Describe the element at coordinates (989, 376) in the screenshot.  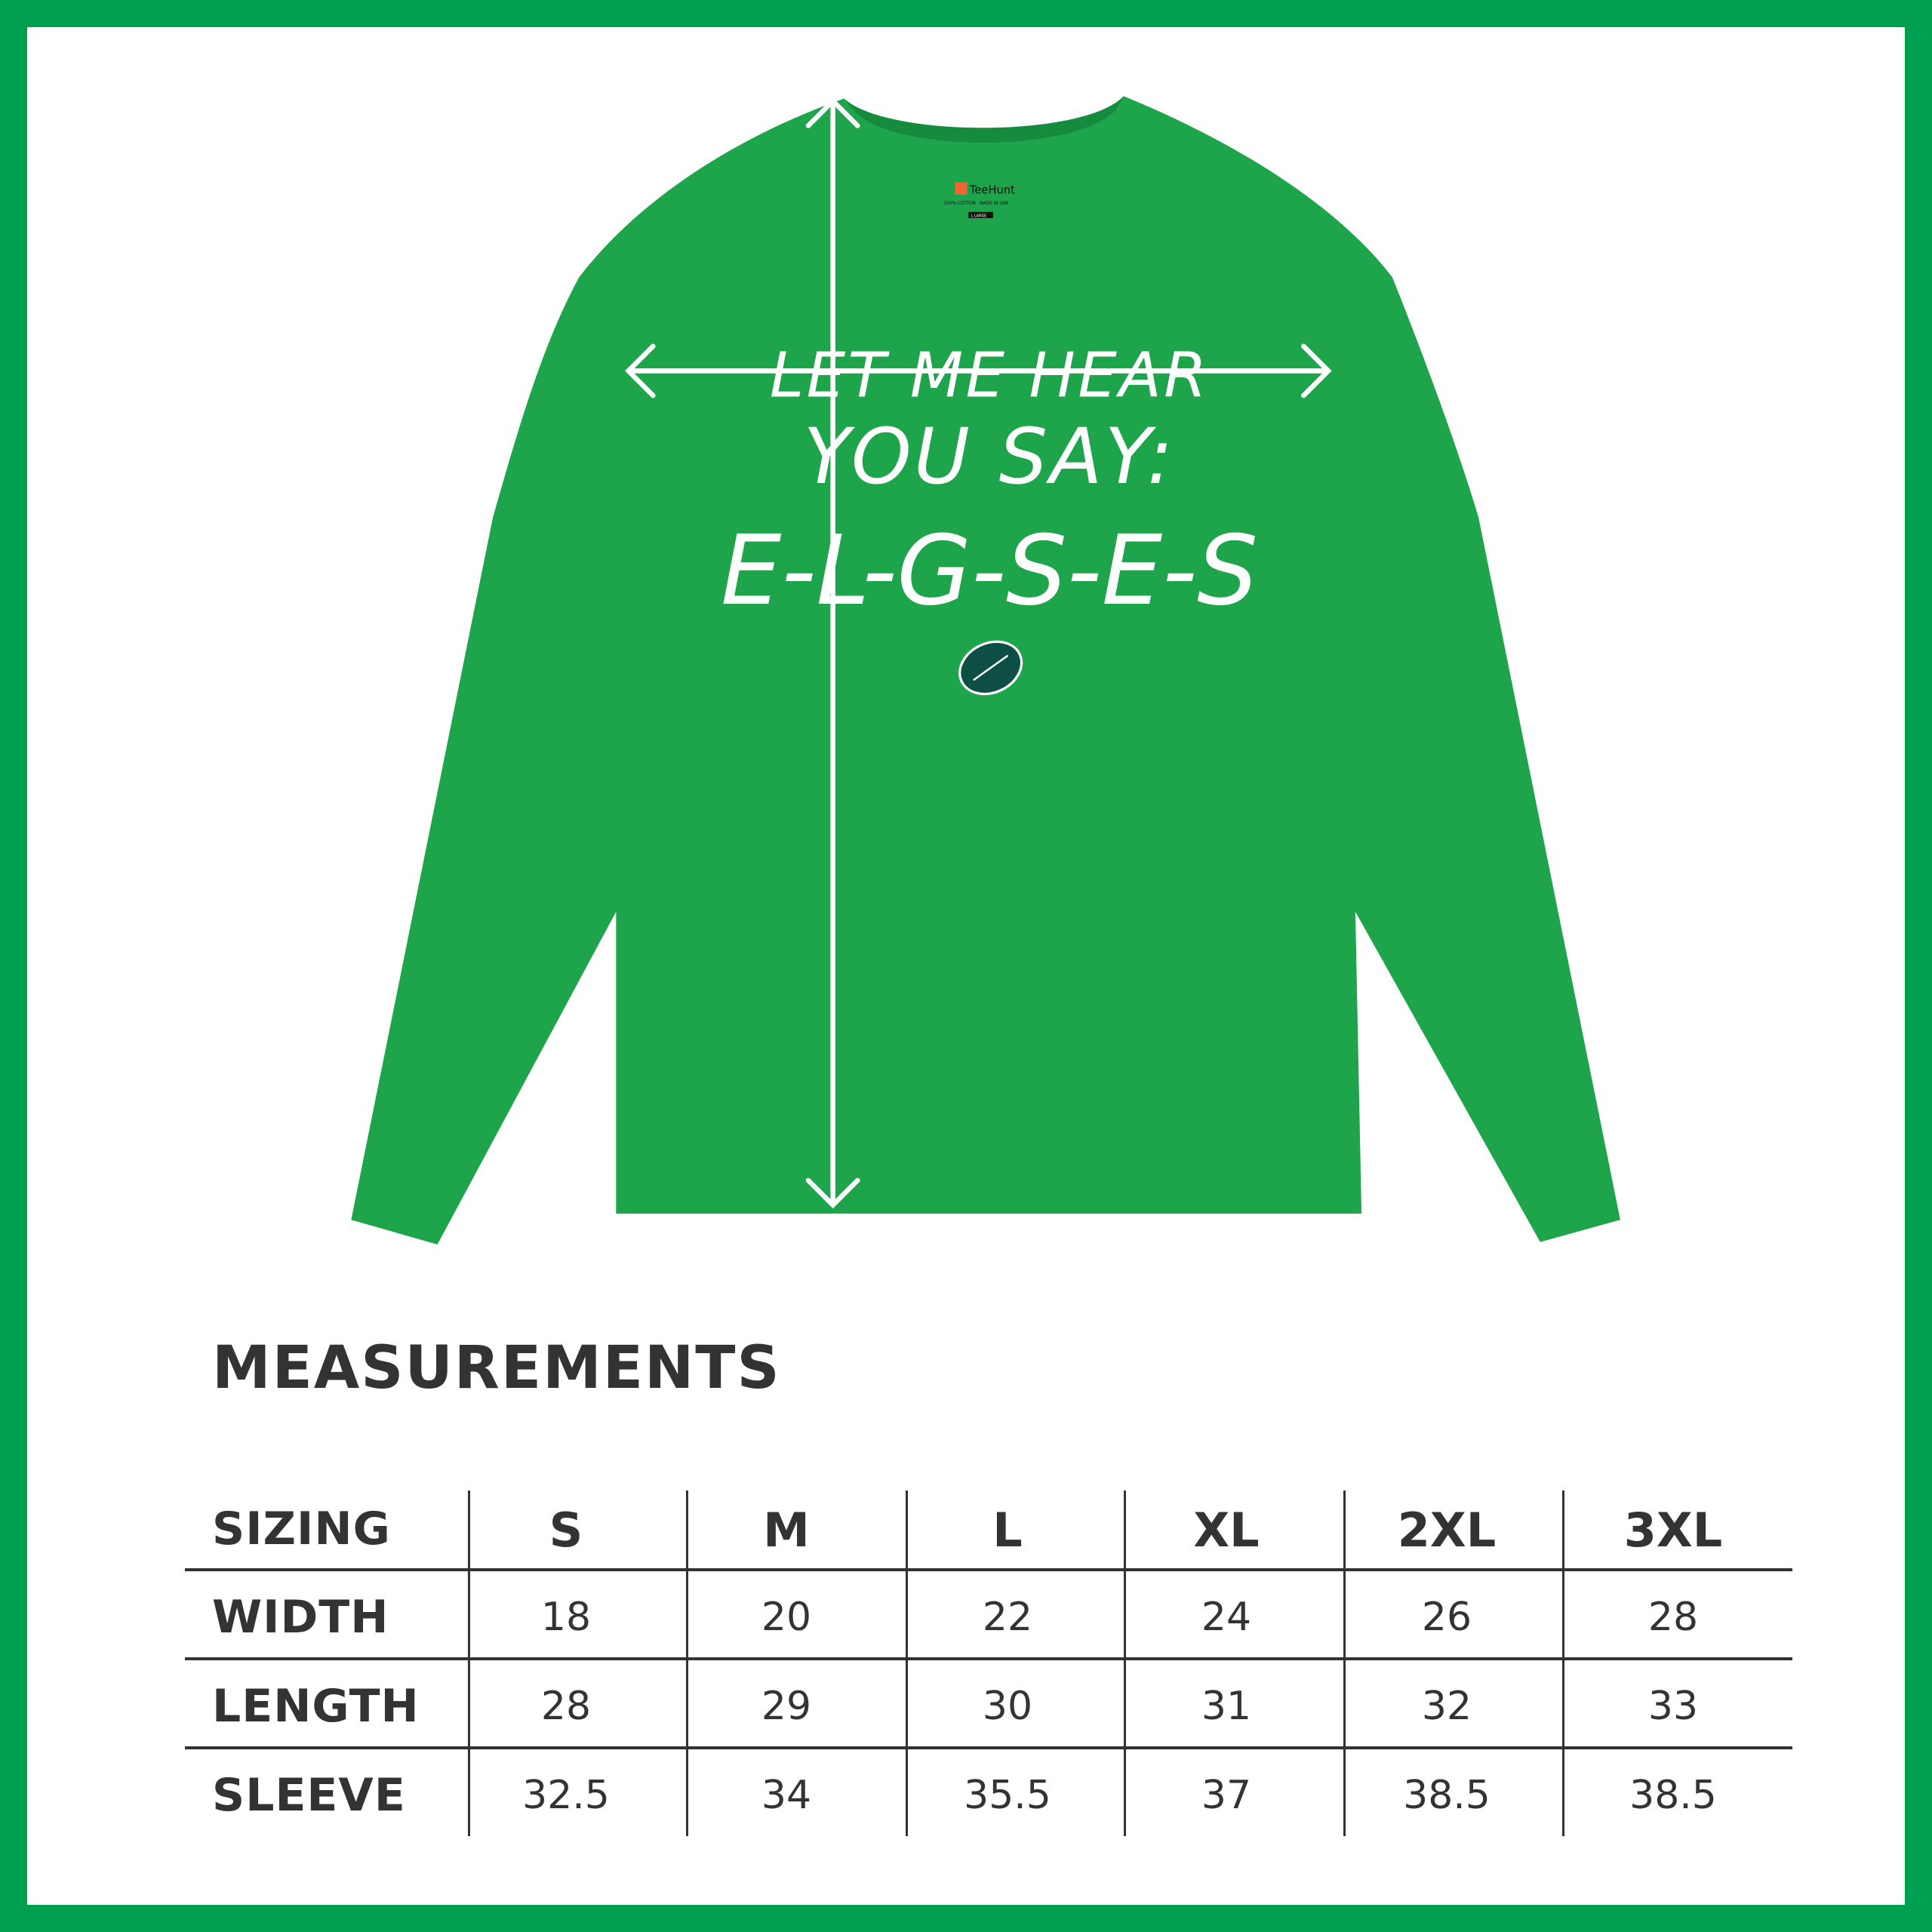
I see `print-line1: LET ME HEAR` at that location.